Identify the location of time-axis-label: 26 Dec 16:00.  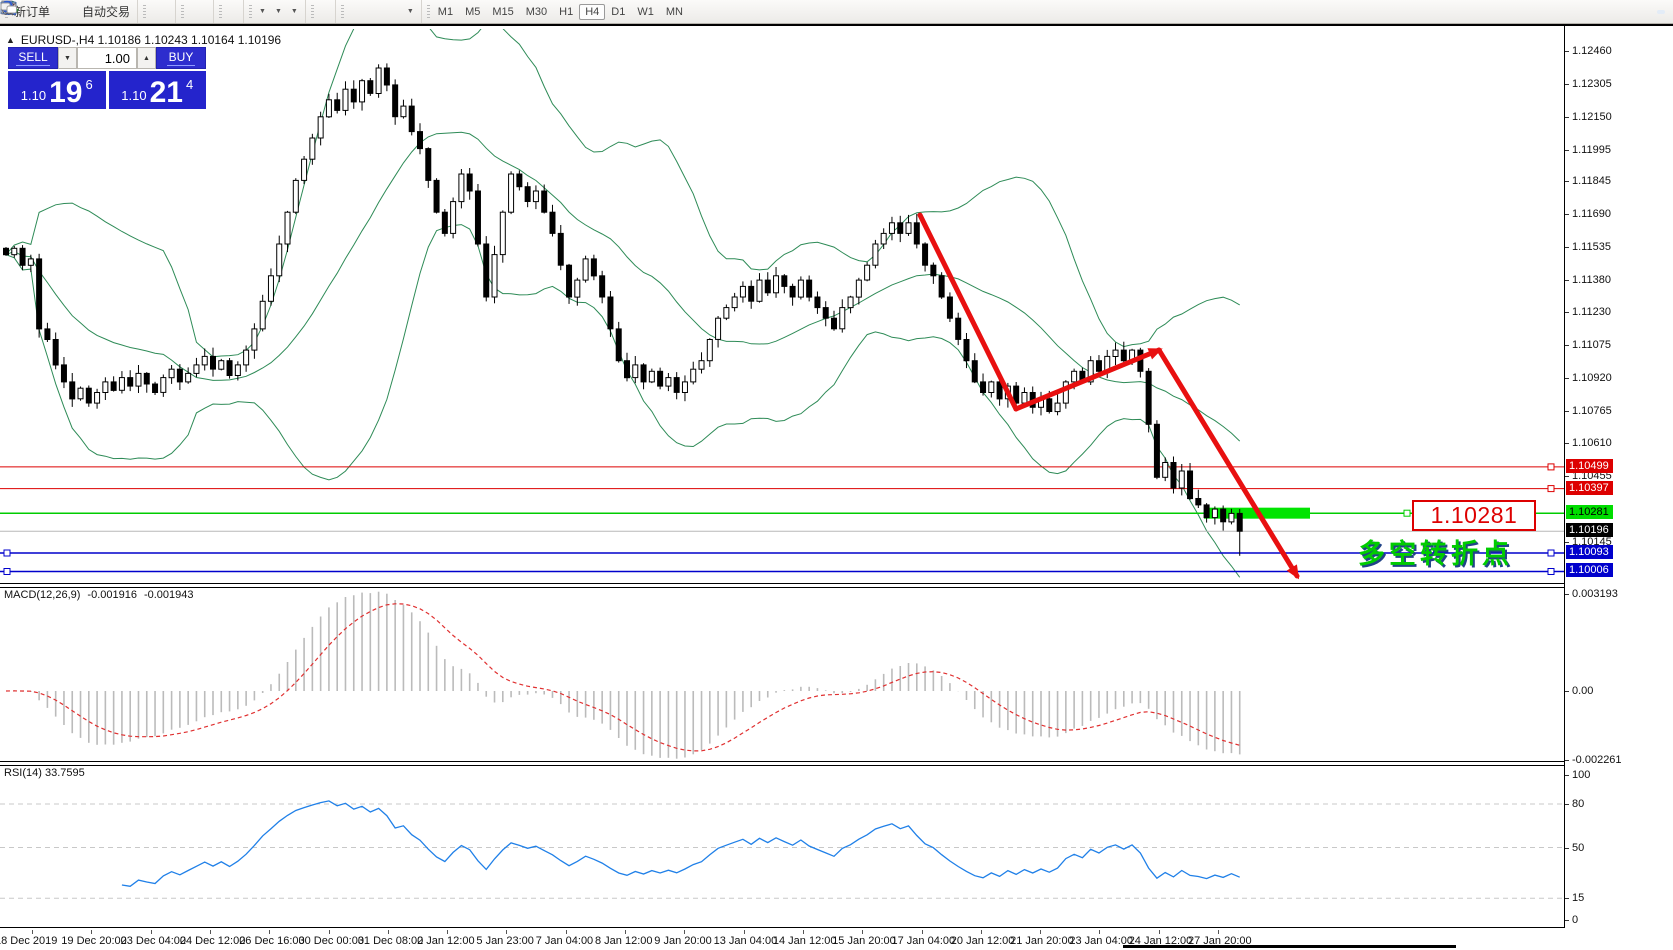
(272, 941).